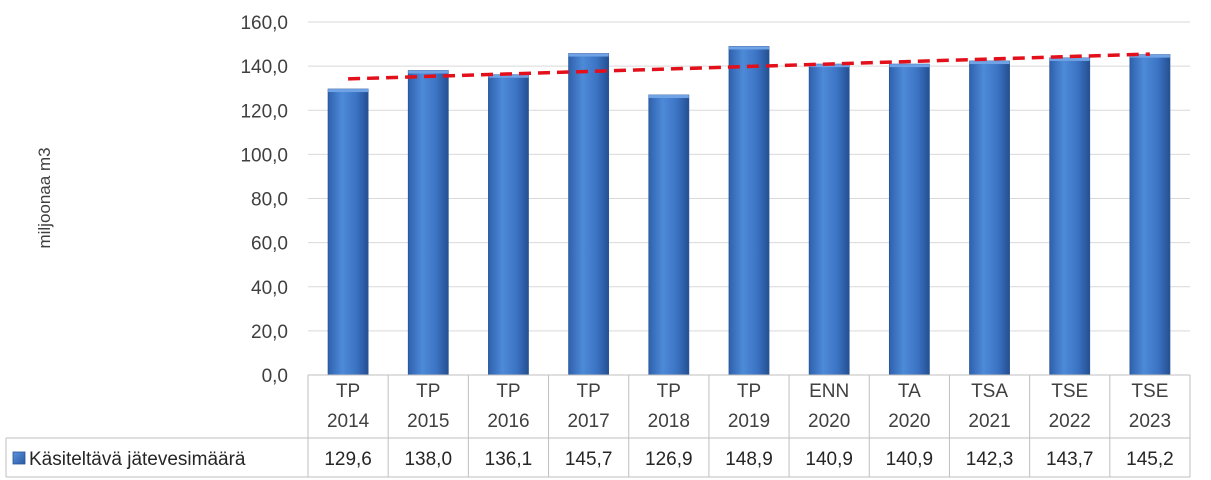 This screenshot has height=480, width=1211. What do you see at coordinates (348, 459) in the screenshot?
I see `data-table-value: 129,6` at bounding box center [348, 459].